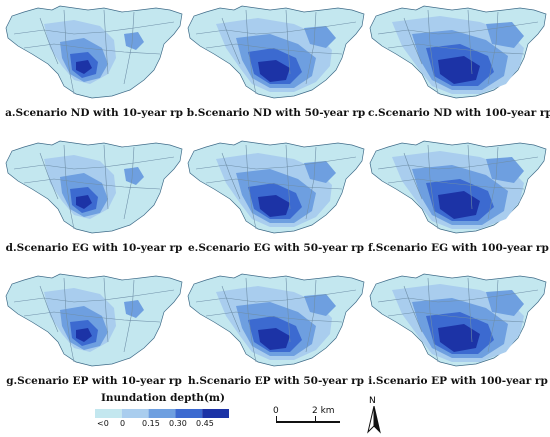 The image size is (550, 437). I want to click on scale-line, so click(308, 422).